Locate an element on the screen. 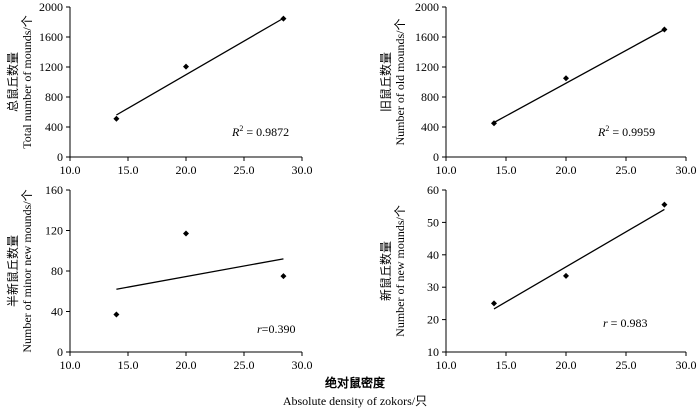 Image resolution: width=700 pixels, height=412 pixels. stat-value: = 0.9872 is located at coordinates (266, 132).